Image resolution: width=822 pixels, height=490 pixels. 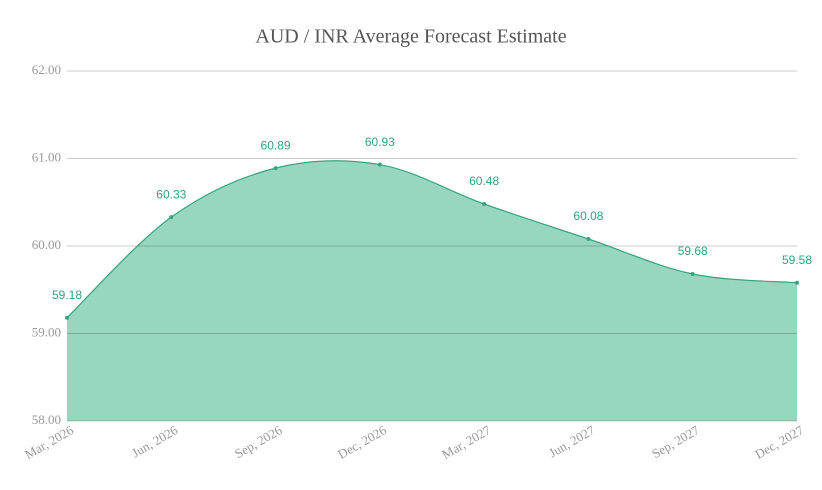 What do you see at coordinates (362, 442) in the screenshot?
I see `x-tick-label: Dec, 2026` at bounding box center [362, 442].